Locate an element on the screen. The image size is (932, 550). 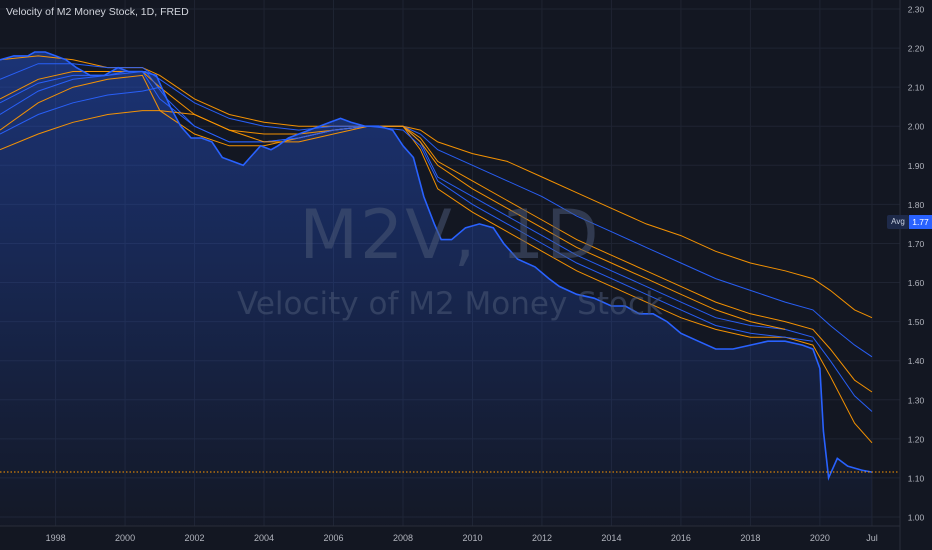
y-tick-label: 2.00 is located at coordinates (916, 127).